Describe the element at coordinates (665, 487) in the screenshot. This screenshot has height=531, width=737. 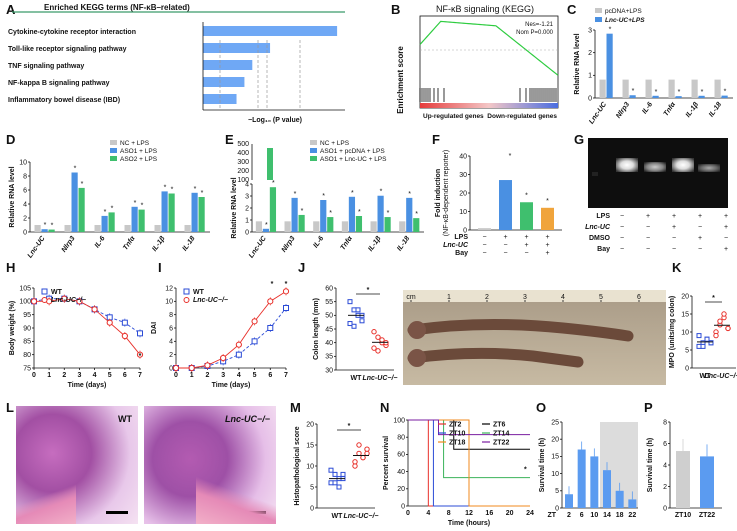
I see `panel-p-y-tick-label: 2` at that location.